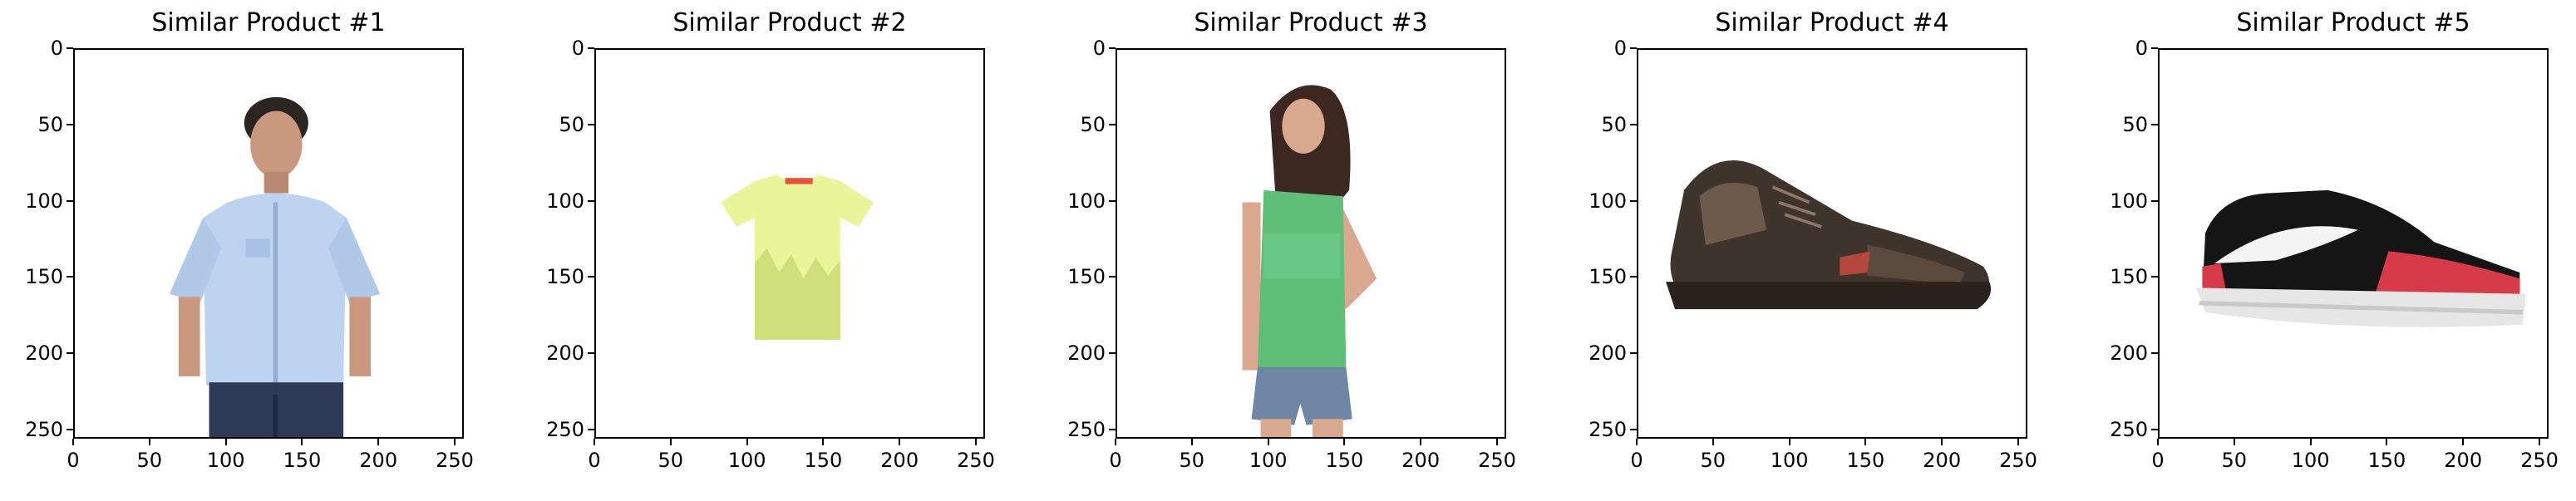 The width and height of the screenshot is (2576, 501). I want to click on product-image-woman-tank-top, so click(1311, 243).